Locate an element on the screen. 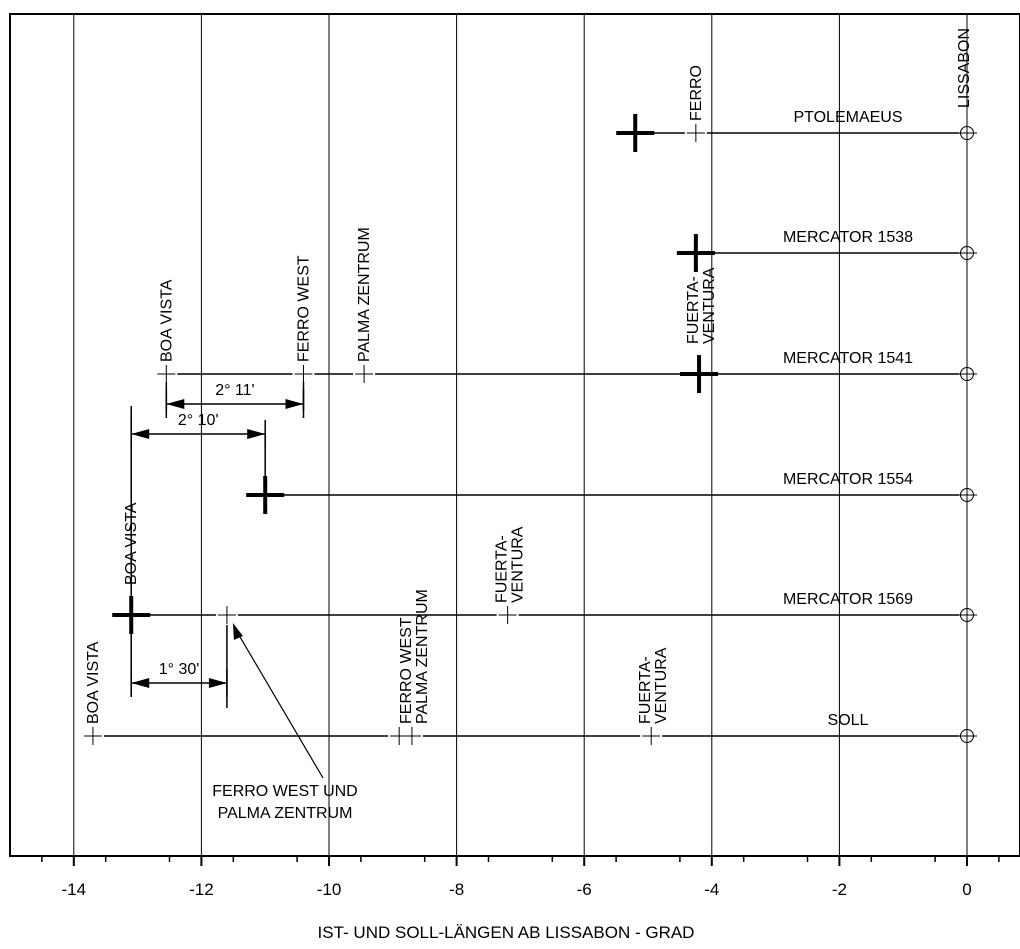 This screenshot has width=1020, height=949. row-mercator-1569: MERCATOR 1569BOA VISTAFUERTA-VENTURA is located at coordinates (544, 568).